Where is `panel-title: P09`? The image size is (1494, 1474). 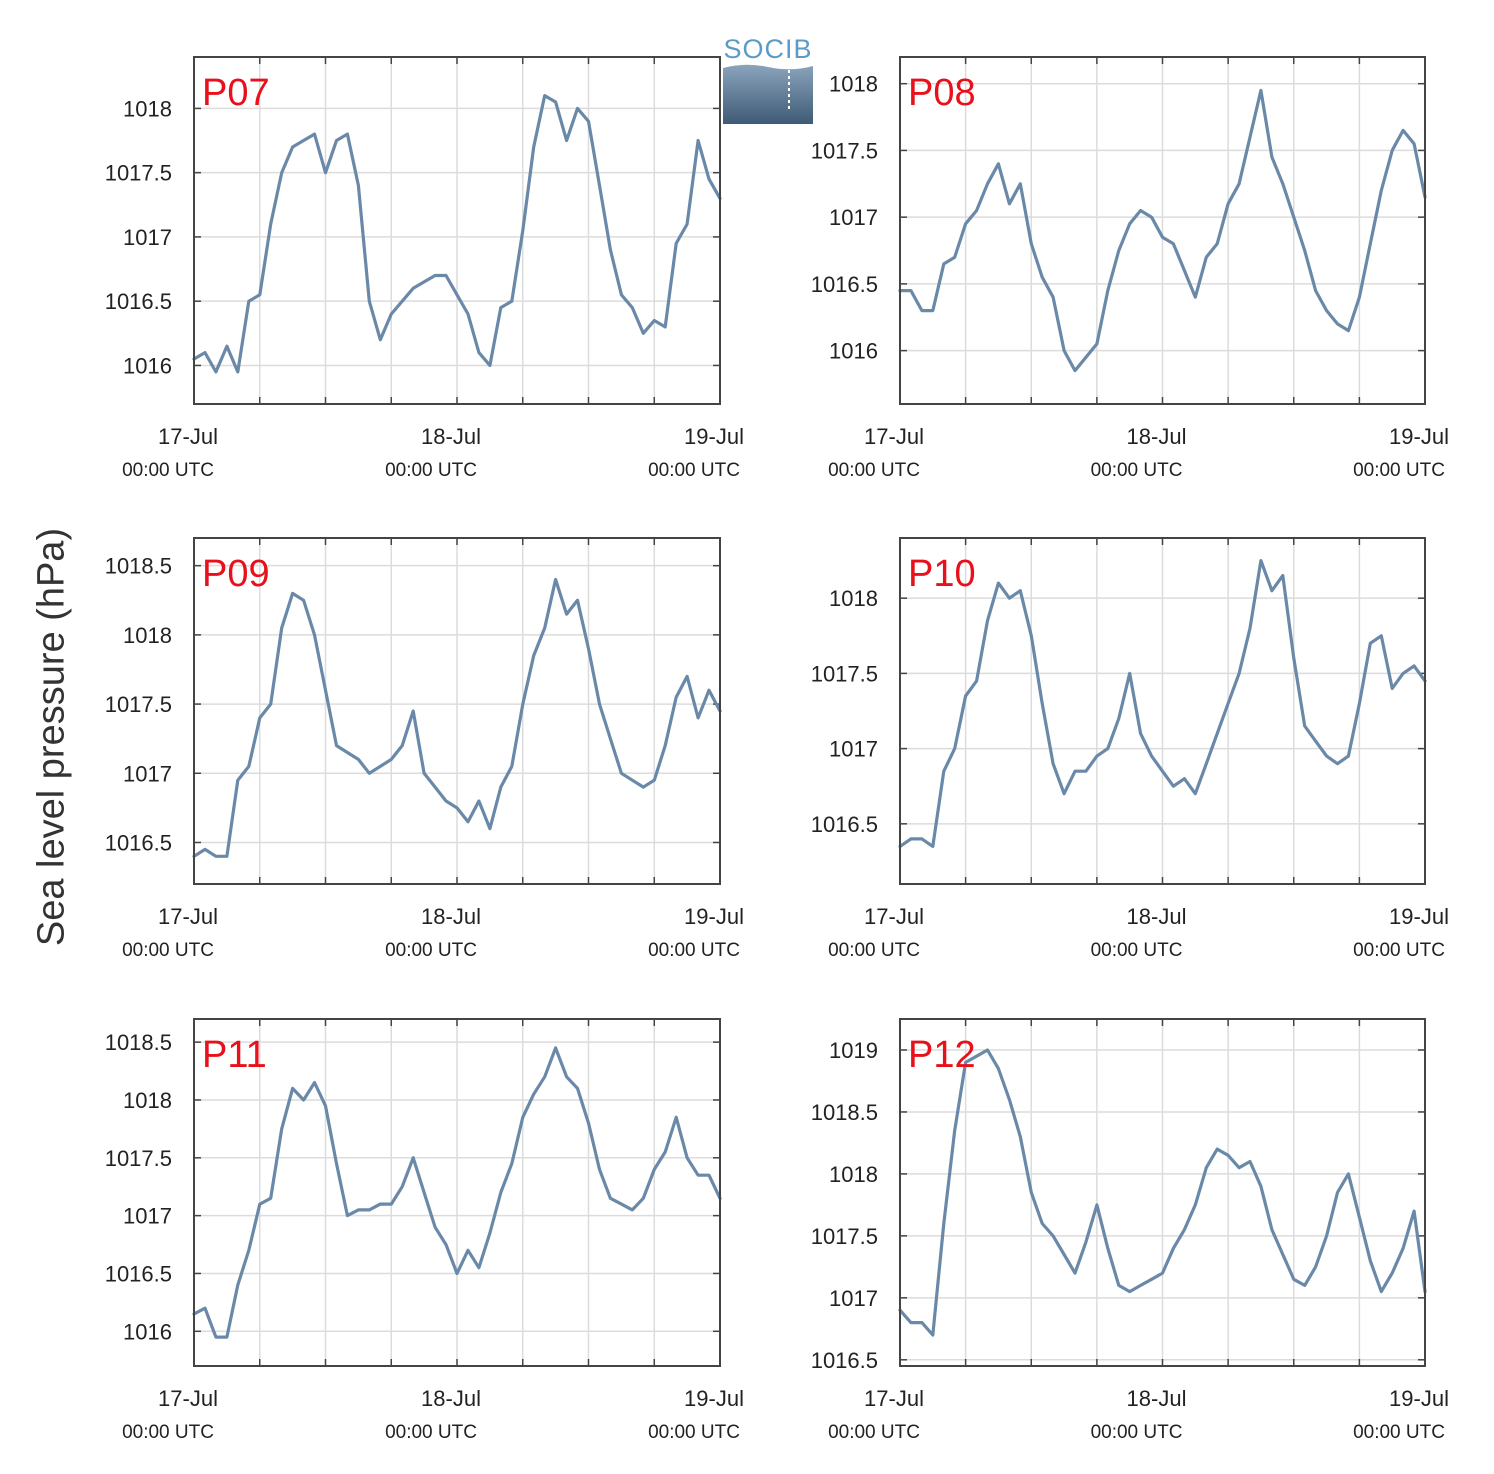 panel-title: P09 is located at coordinates (236, 574).